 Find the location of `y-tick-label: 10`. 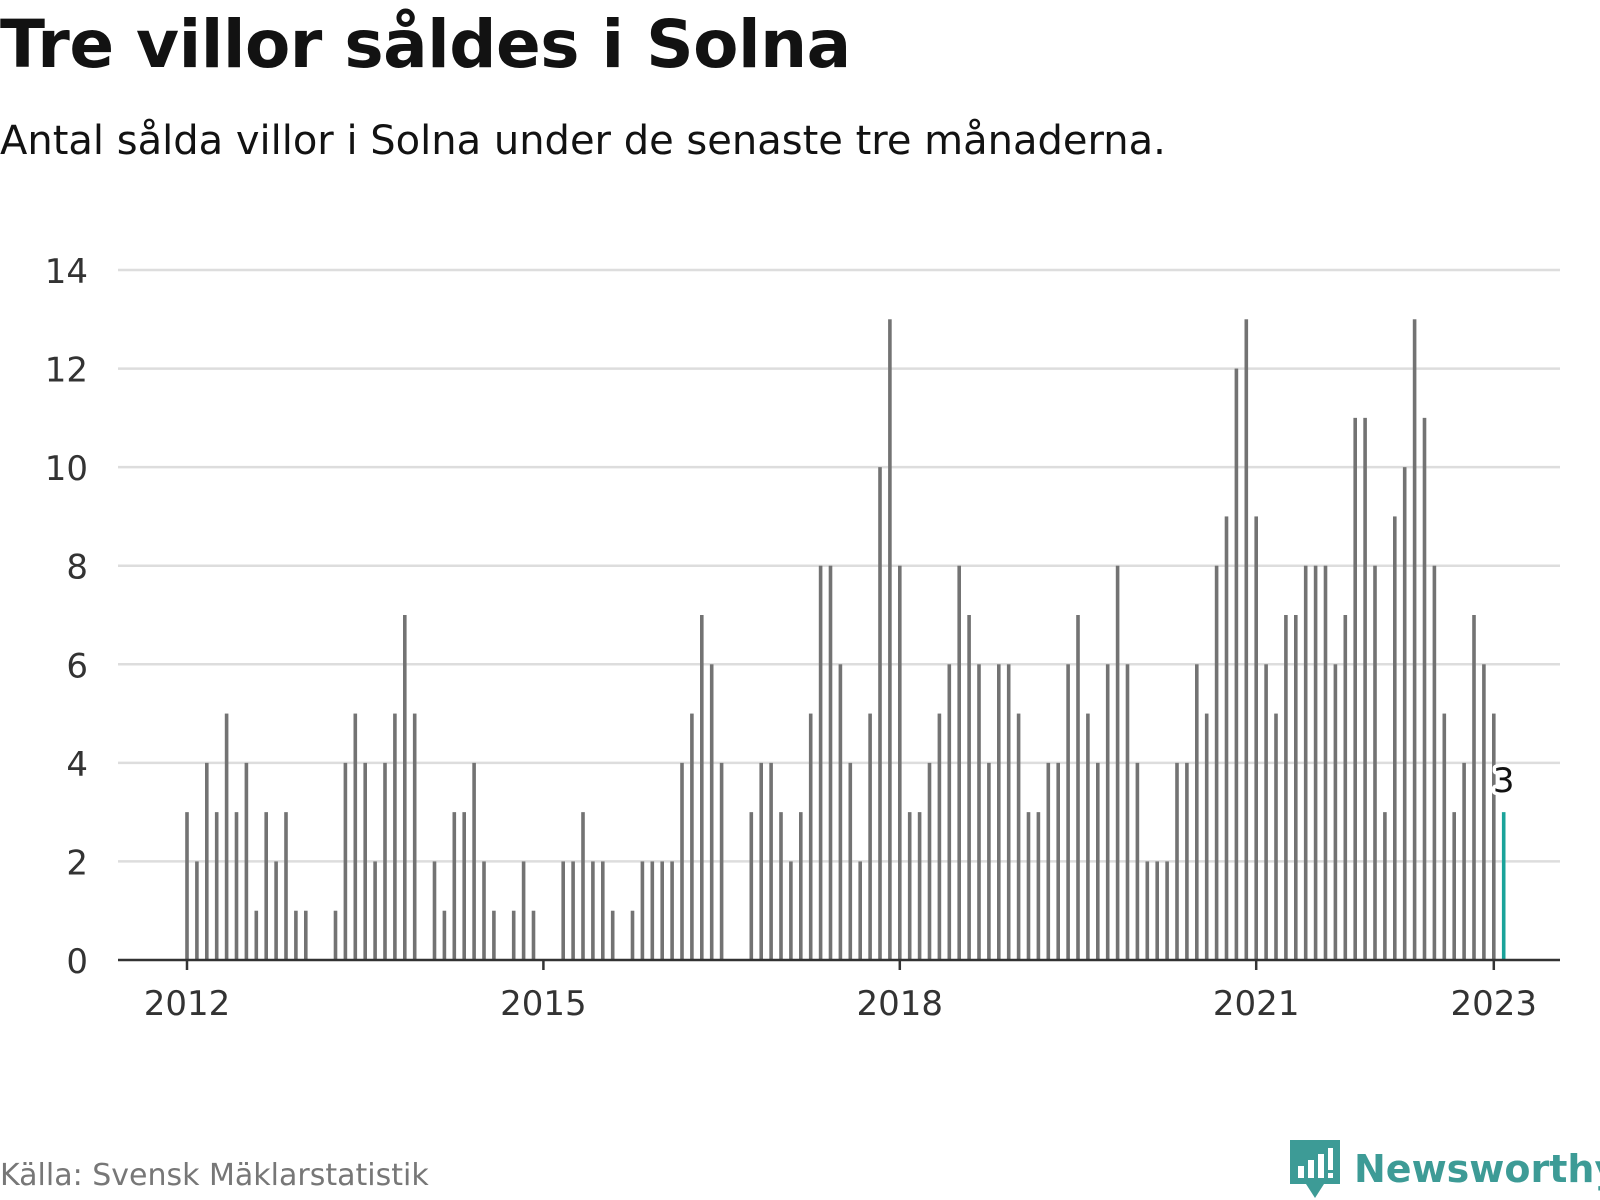

y-tick-label: 10 is located at coordinates (66, 469).